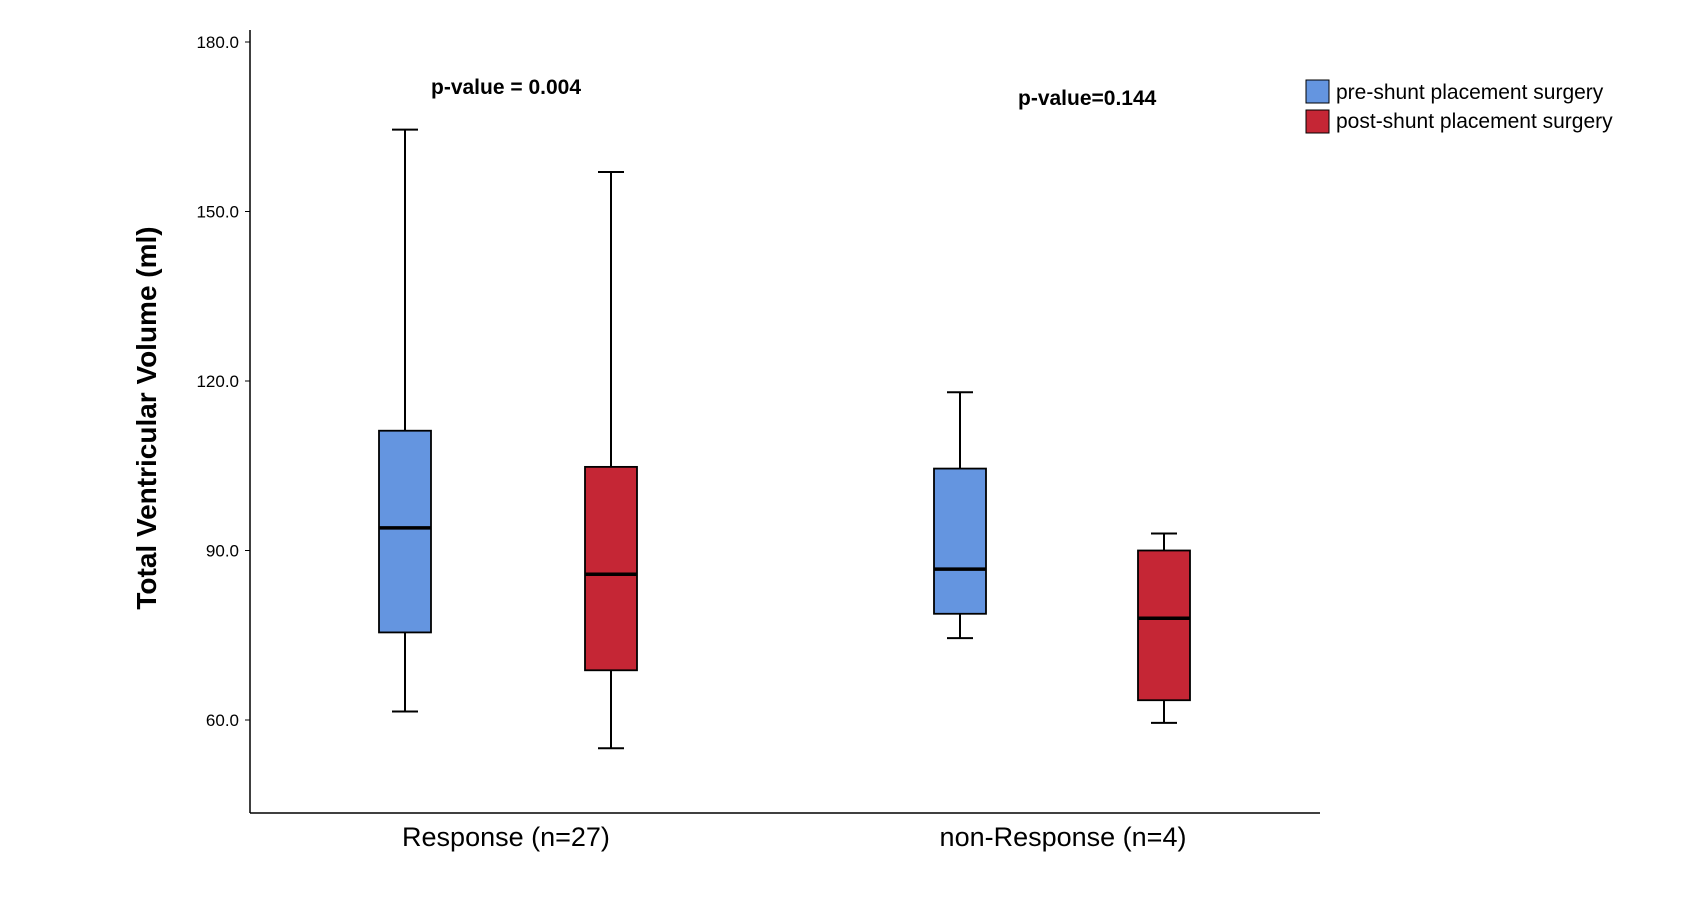 The width and height of the screenshot is (1683, 900). What do you see at coordinates (405, 420) in the screenshot?
I see `box-response-pre` at bounding box center [405, 420].